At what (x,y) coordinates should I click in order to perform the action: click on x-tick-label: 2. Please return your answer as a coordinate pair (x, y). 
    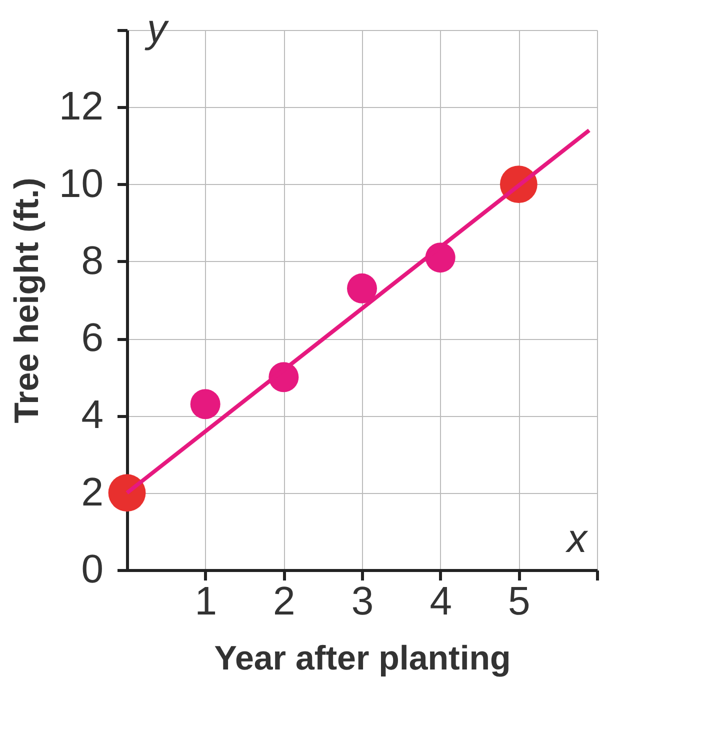
    Looking at the image, I should click on (284, 602).